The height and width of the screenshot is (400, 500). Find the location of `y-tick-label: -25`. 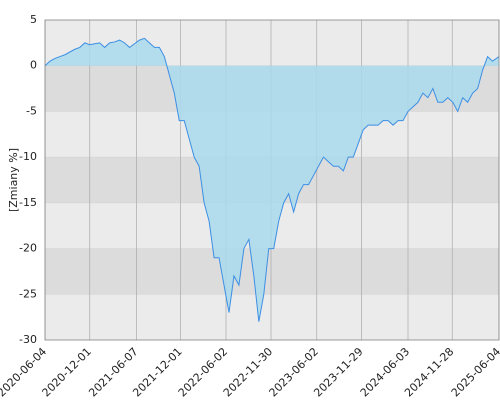

y-tick-label: -25 is located at coordinates (28, 293).